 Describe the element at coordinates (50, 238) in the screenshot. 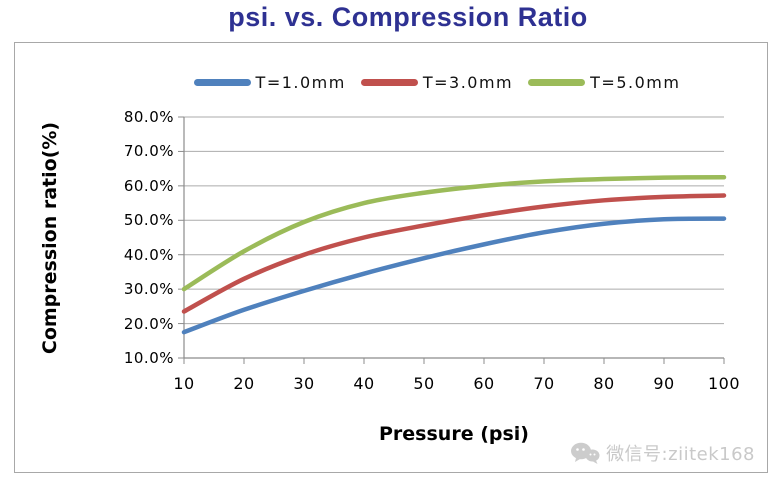

I see `y-axis-title: Compression ratio(%)` at that location.